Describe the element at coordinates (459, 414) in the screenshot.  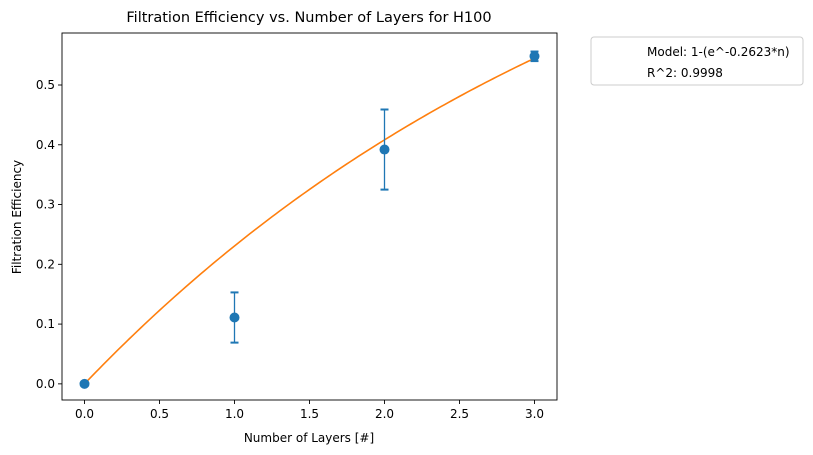
I see `x-tick-label: 2.5` at that location.